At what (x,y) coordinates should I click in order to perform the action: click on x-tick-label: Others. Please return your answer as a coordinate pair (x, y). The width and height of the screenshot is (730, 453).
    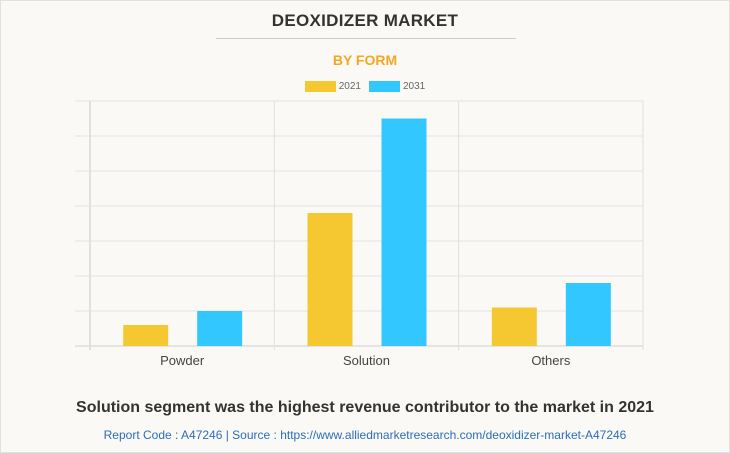
    Looking at the image, I should click on (551, 360).